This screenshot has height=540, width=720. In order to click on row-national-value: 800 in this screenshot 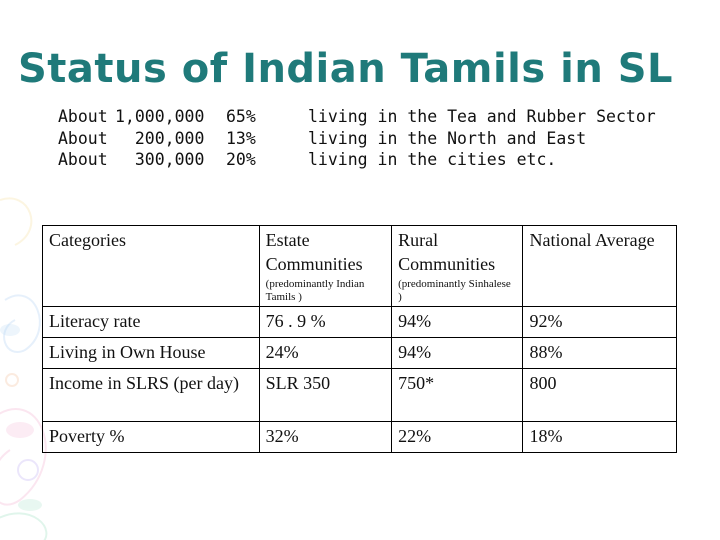, I will do `click(599, 395)`.